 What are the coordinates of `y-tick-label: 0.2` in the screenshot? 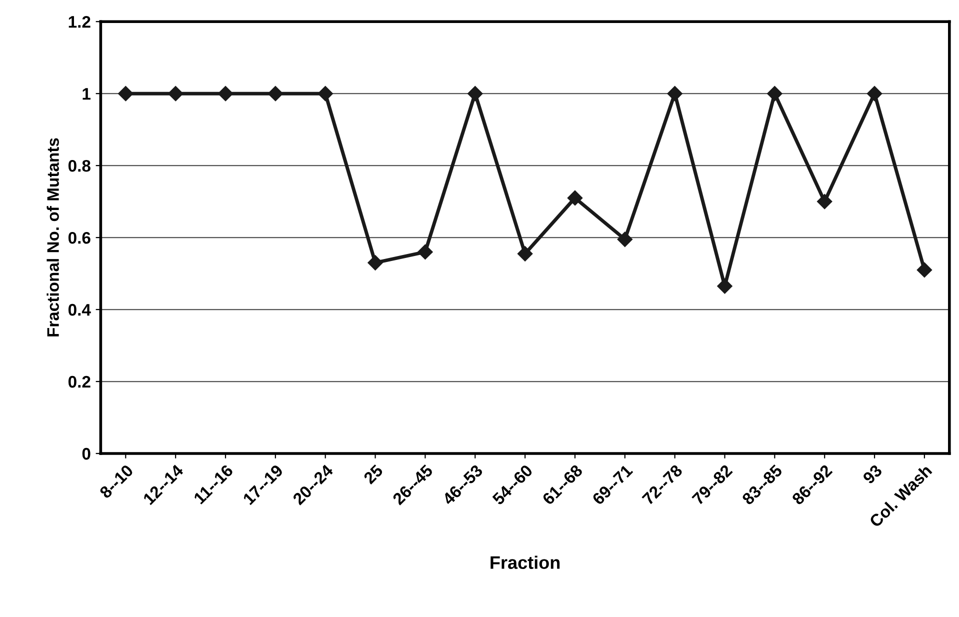 It's located at (79, 382).